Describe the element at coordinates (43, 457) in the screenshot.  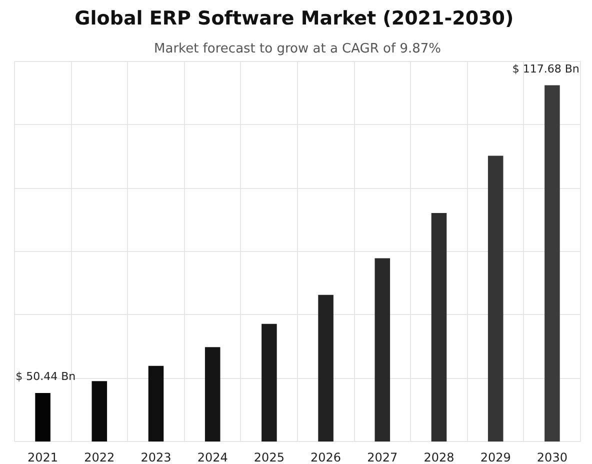
I see `x-tick-label: 2021` at that location.